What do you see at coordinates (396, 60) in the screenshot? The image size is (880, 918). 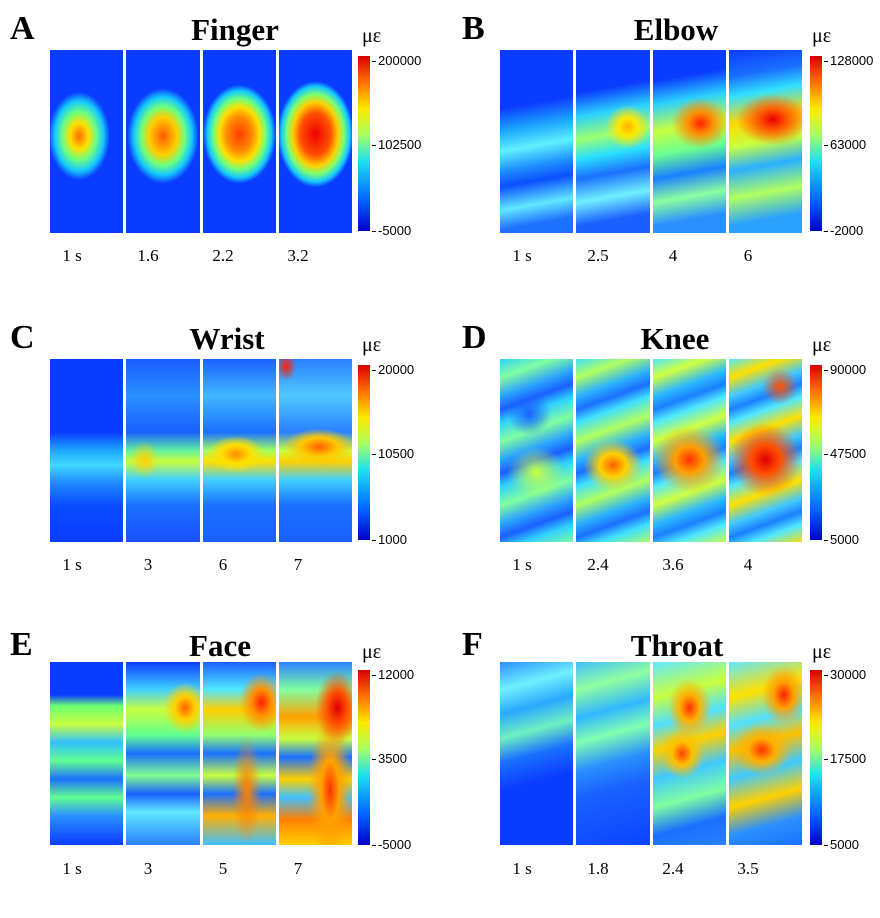 I see `colorbar-tick-max: 200000` at bounding box center [396, 60].